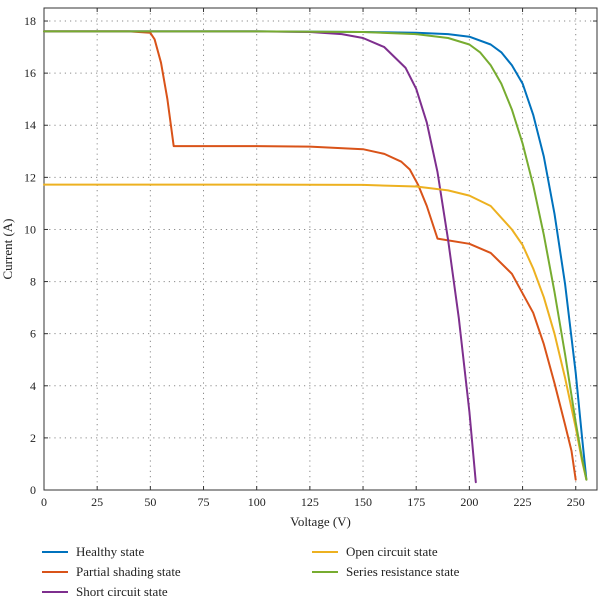  Describe the element at coordinates (7, 248) in the screenshot. I see `y-axis-title: Current (A)` at that location.